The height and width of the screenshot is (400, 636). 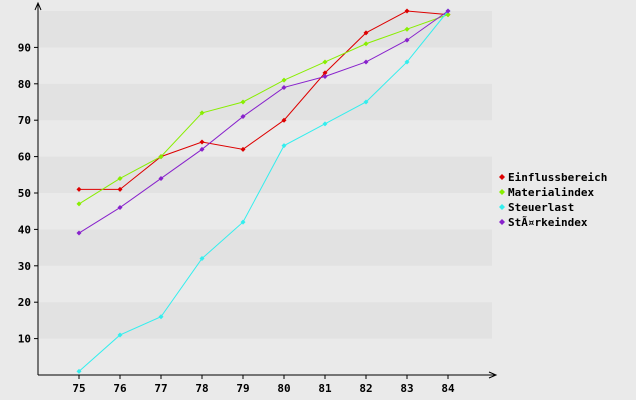 What do you see at coordinates (551, 192) in the screenshot?
I see `legend-label: Materialindex` at bounding box center [551, 192].